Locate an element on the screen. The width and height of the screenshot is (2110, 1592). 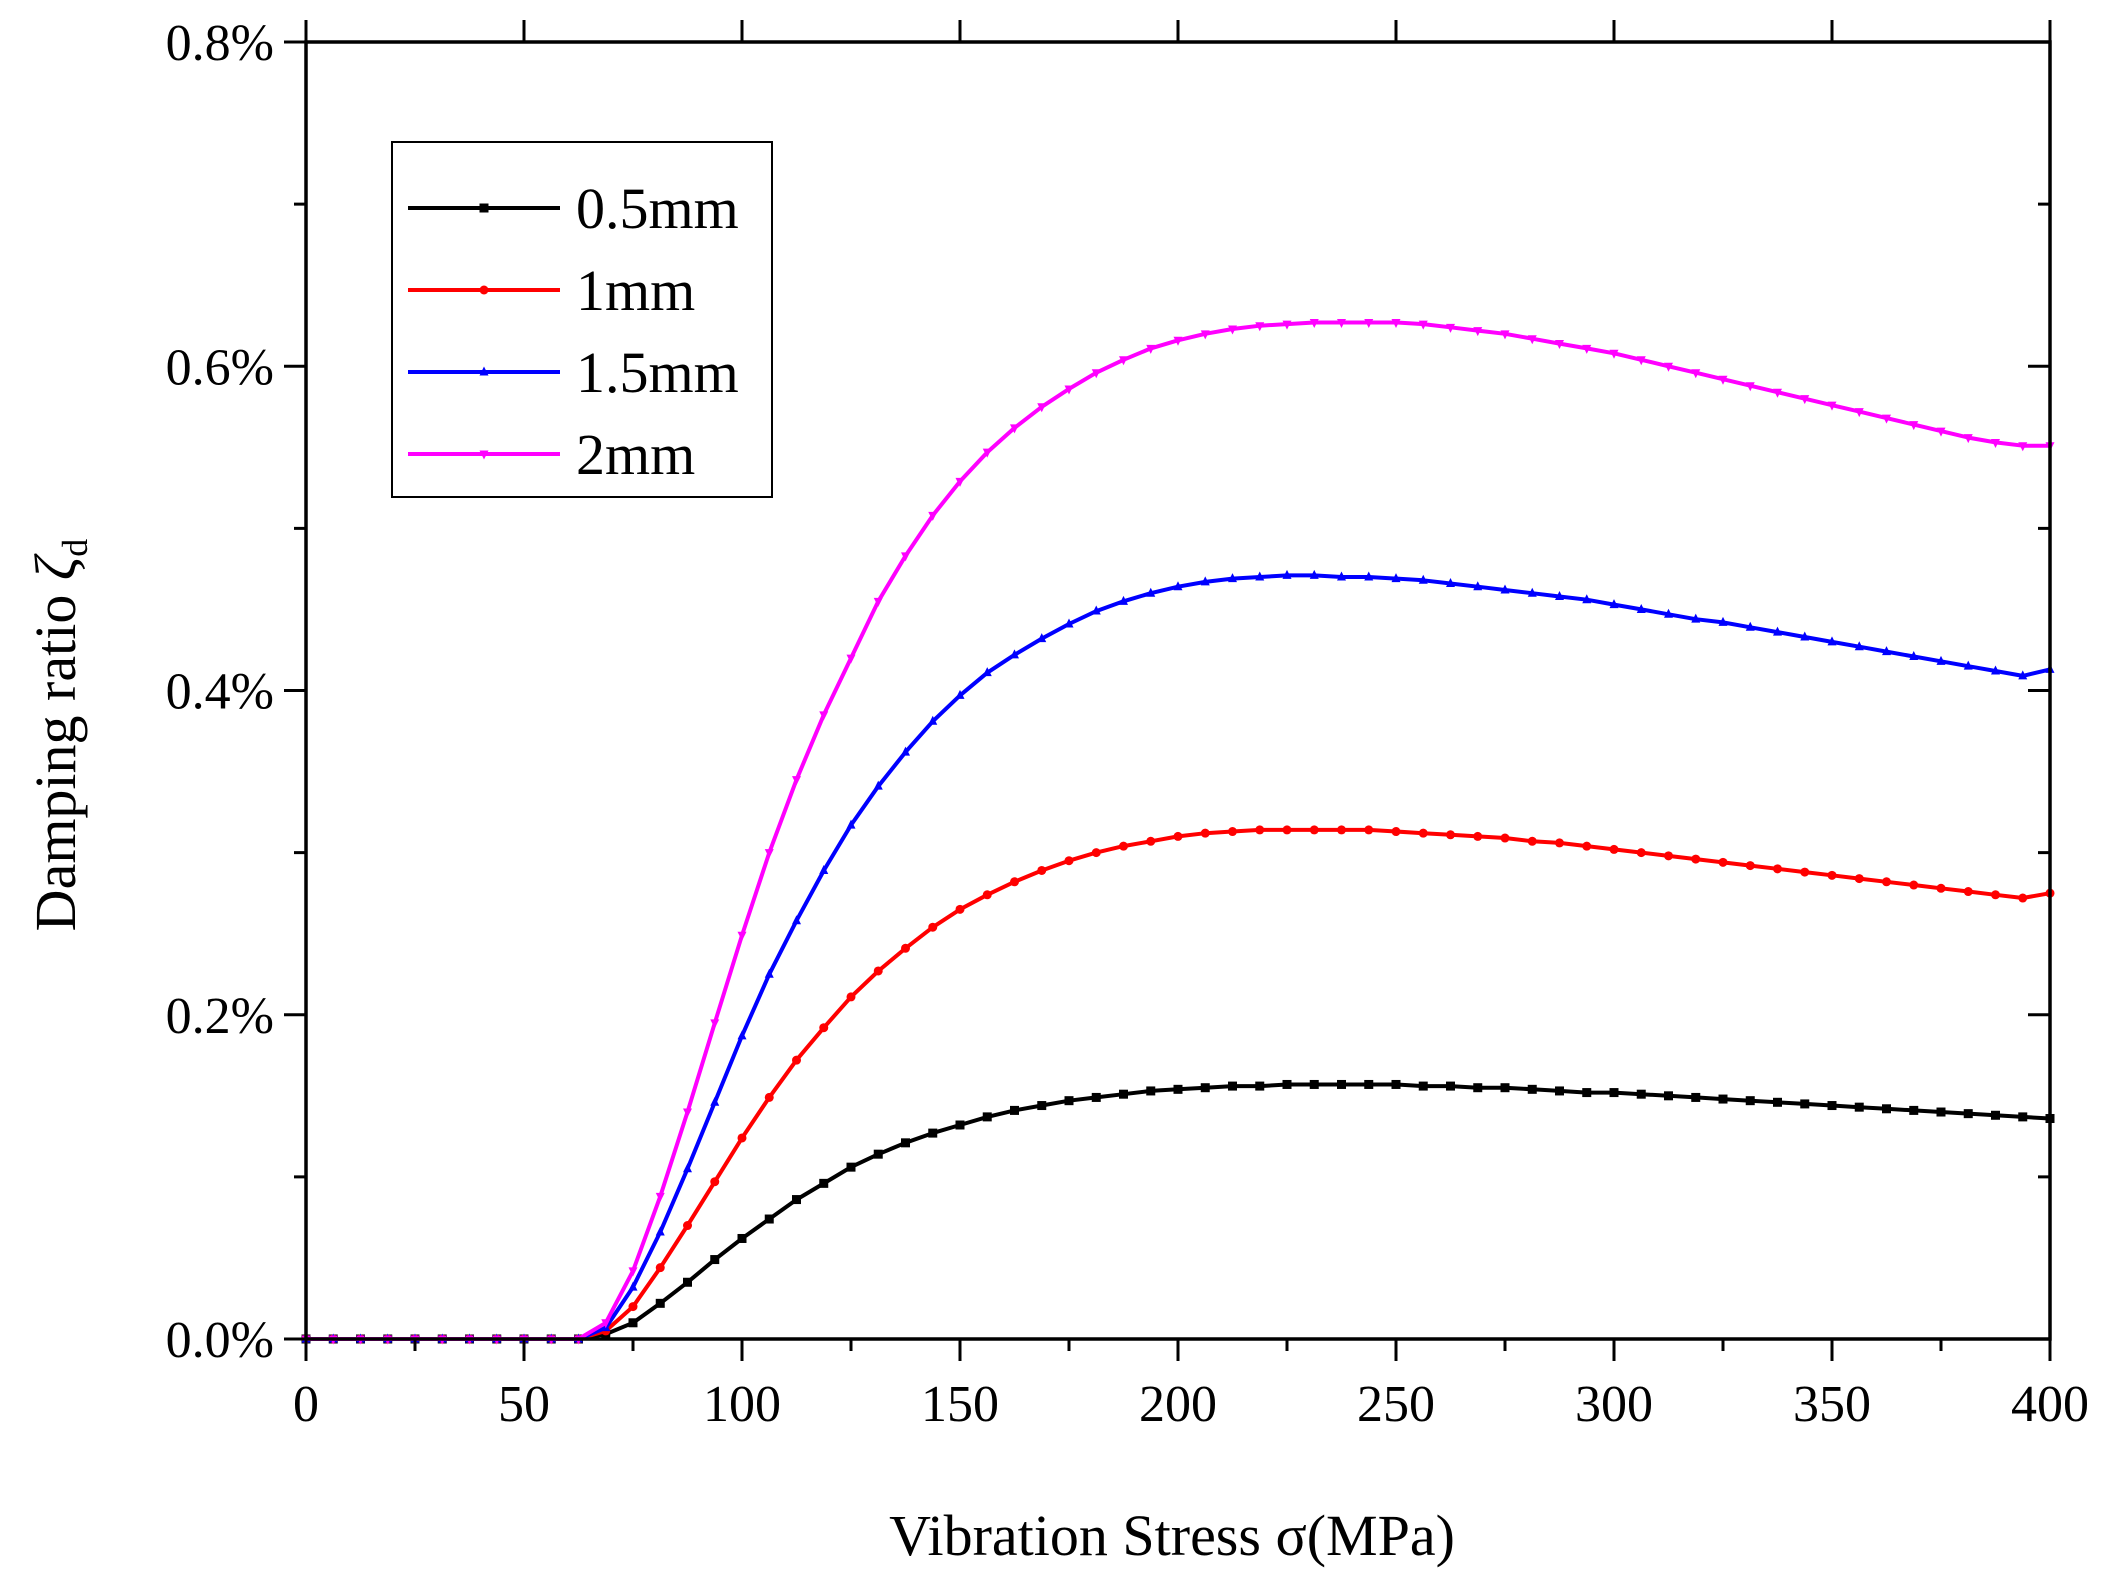
y-axis-title-symbol: ζ is located at coordinates (55, 566).